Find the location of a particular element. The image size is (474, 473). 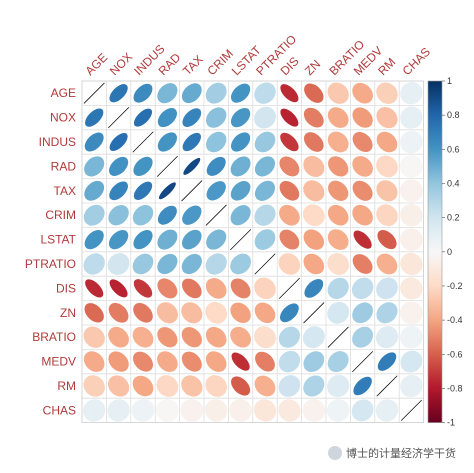

cell-ptratio-tax is located at coordinates (191, 264).